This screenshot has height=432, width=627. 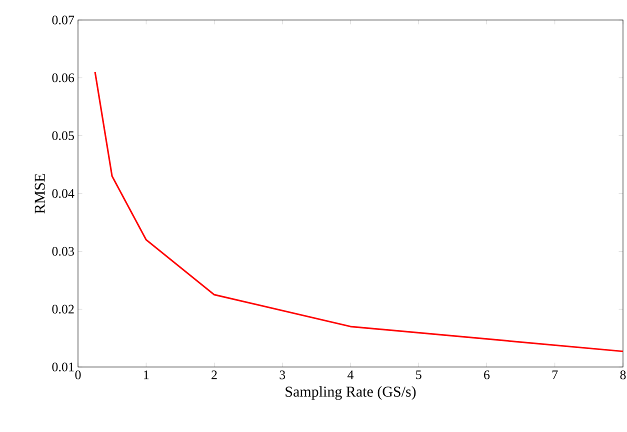 I want to click on y-tick-label: 0.04, so click(x=63, y=193).